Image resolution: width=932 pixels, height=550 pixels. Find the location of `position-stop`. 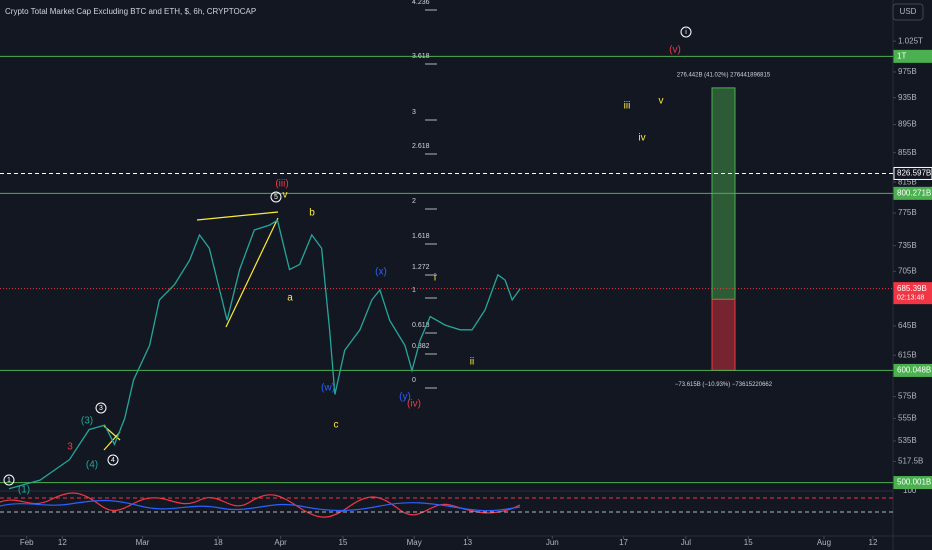

position-stop is located at coordinates (723, 334).